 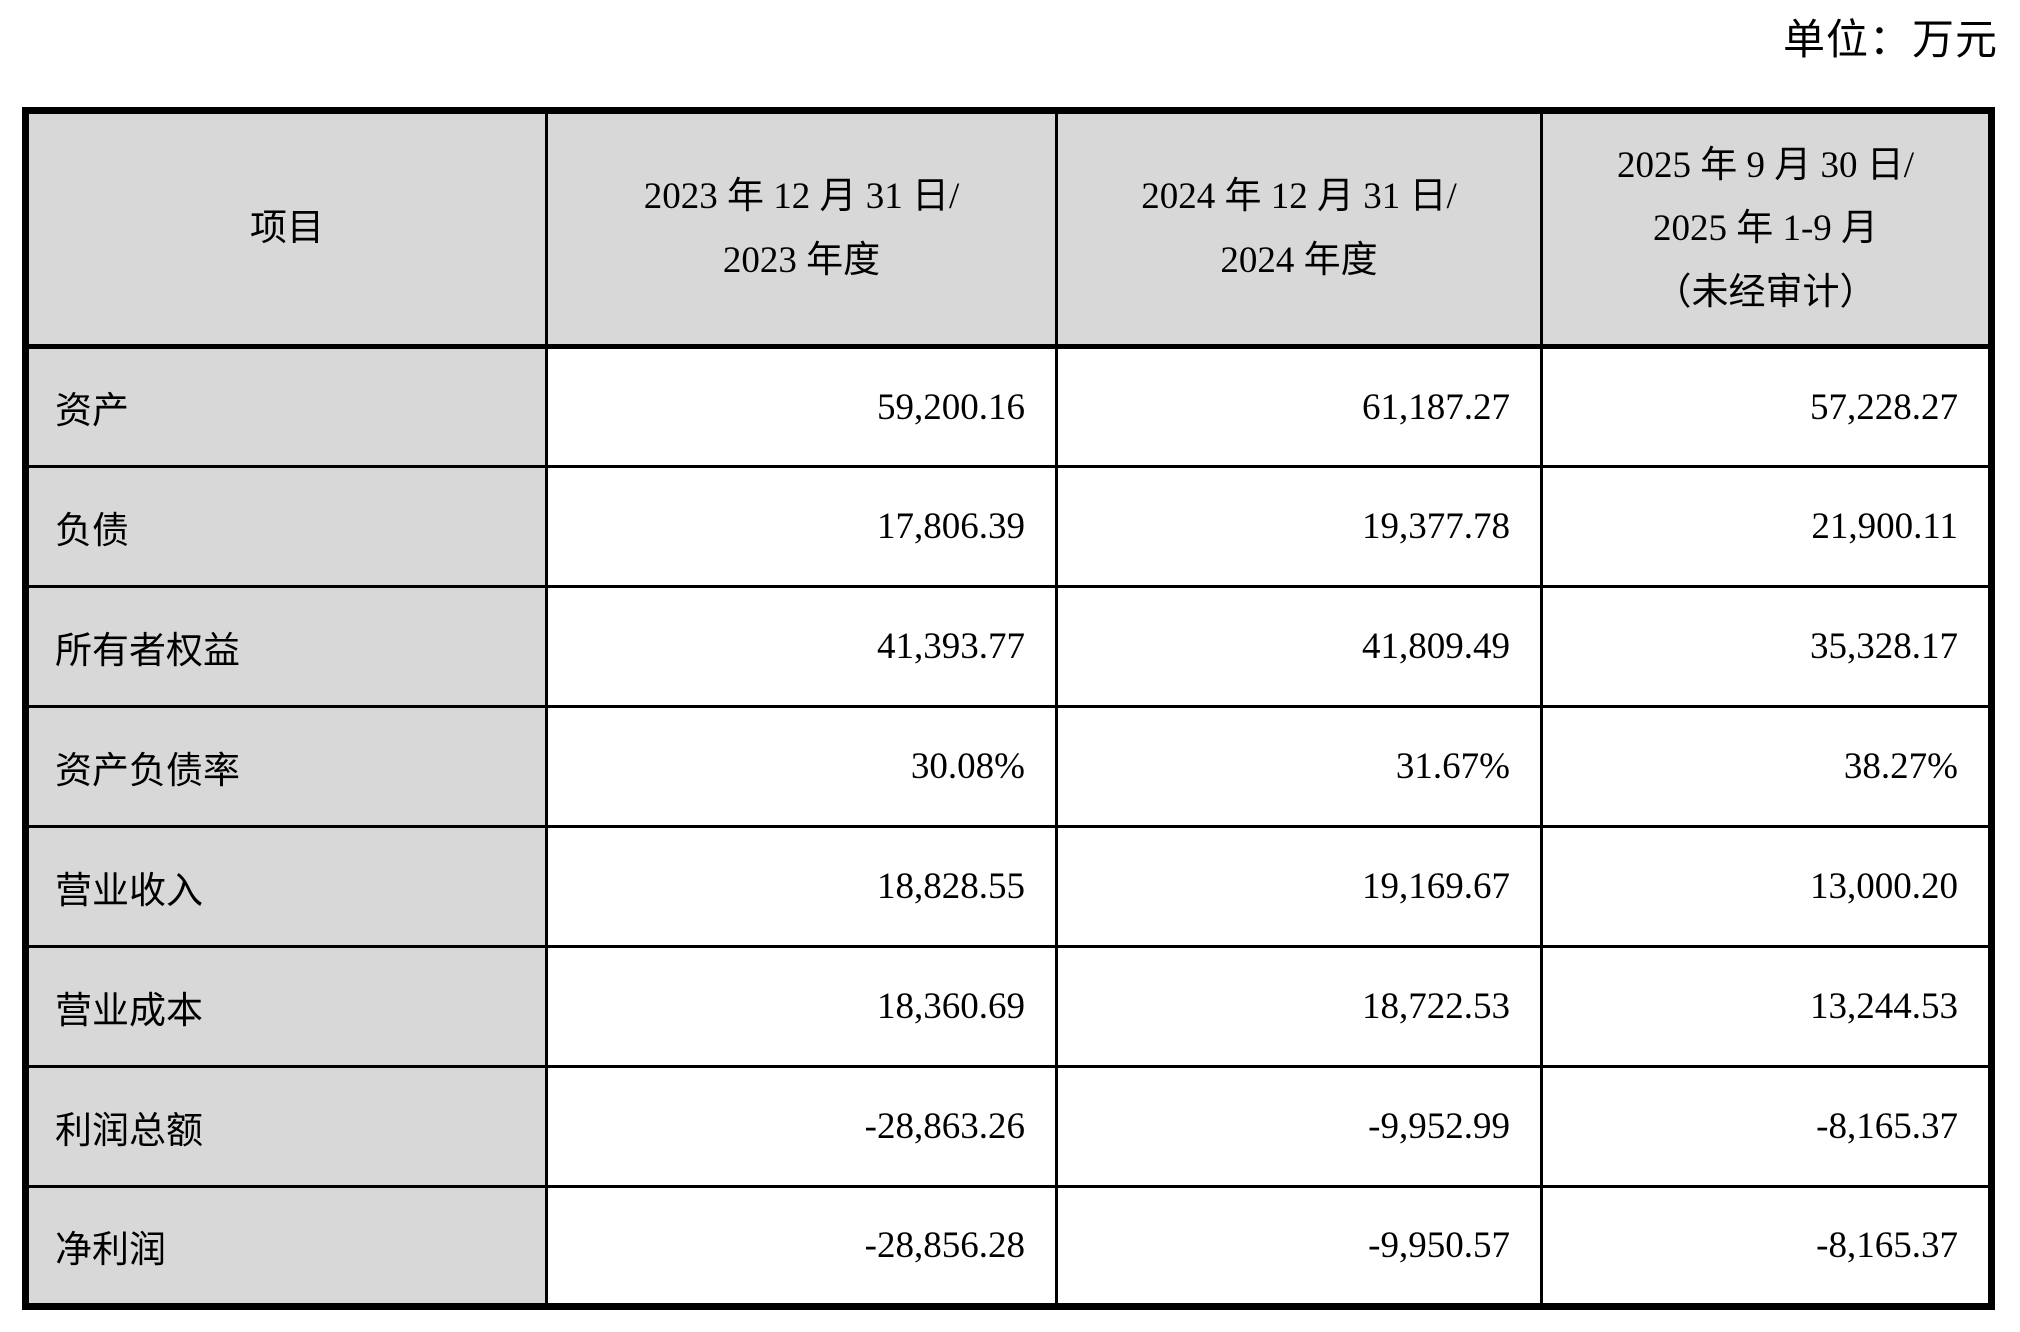 I want to click on value-2023: 30.08%, so click(x=801, y=766).